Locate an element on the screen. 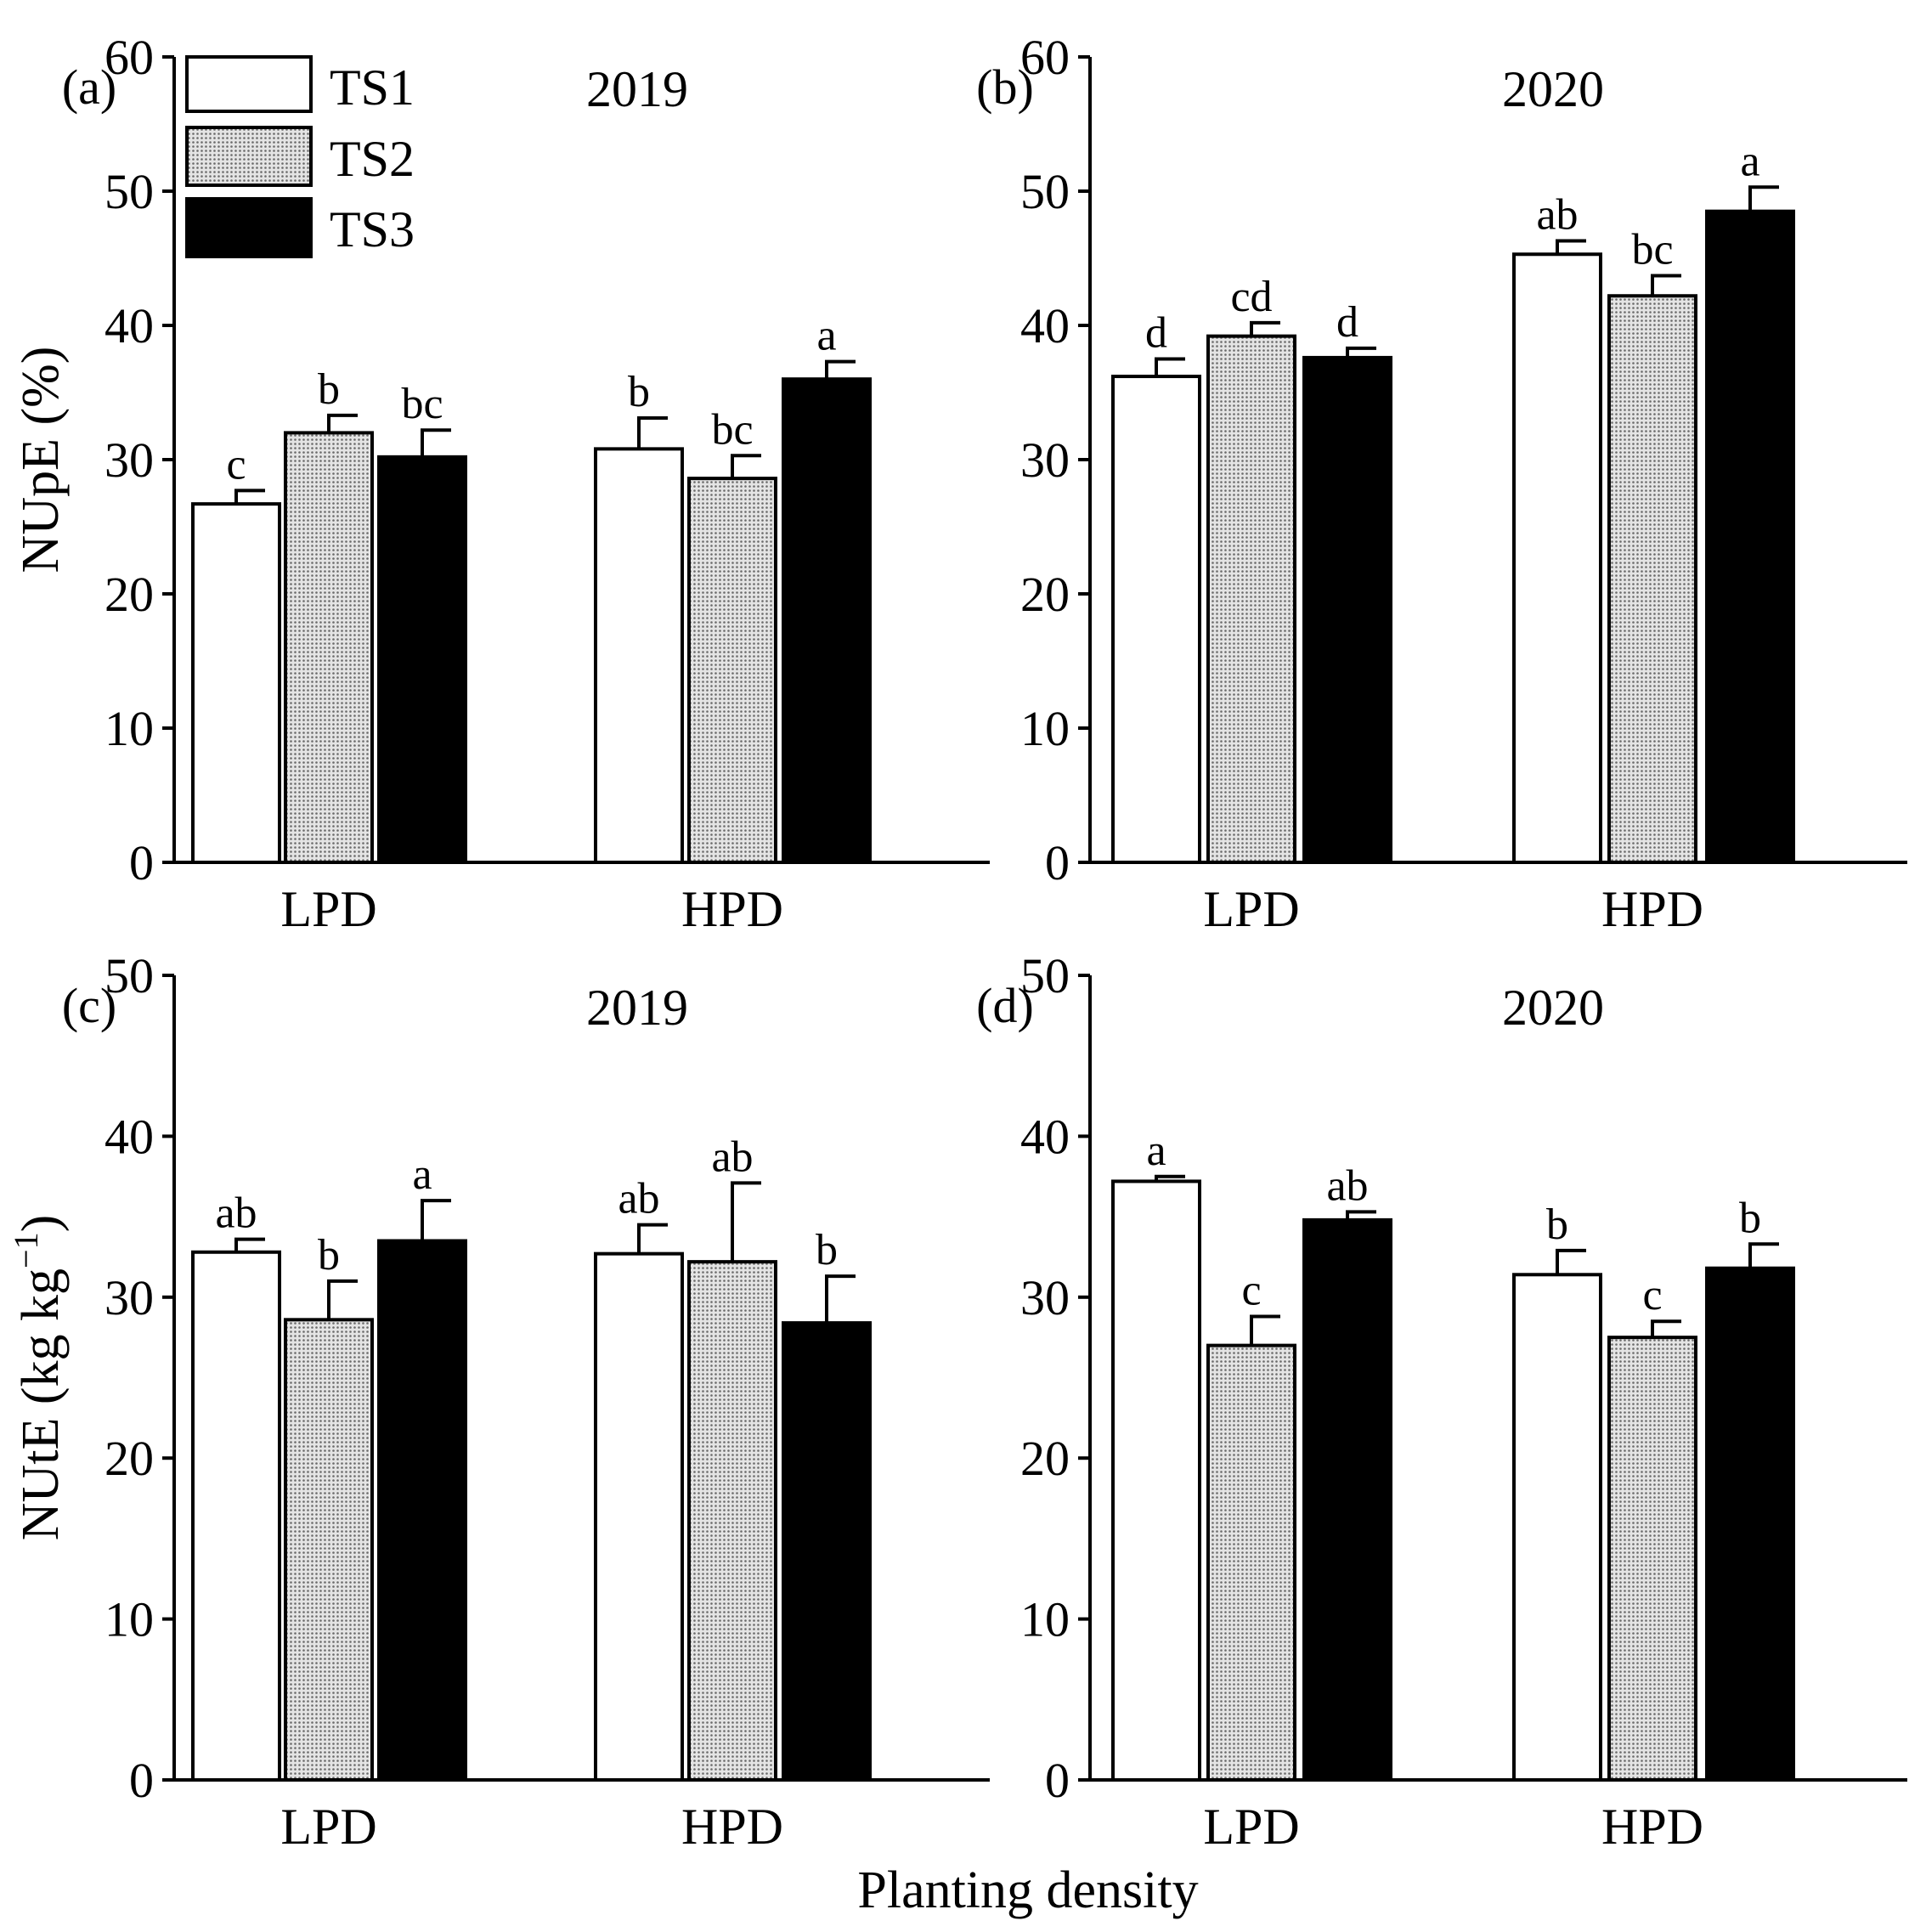  legend-swatch-ts3 is located at coordinates (249, 228).